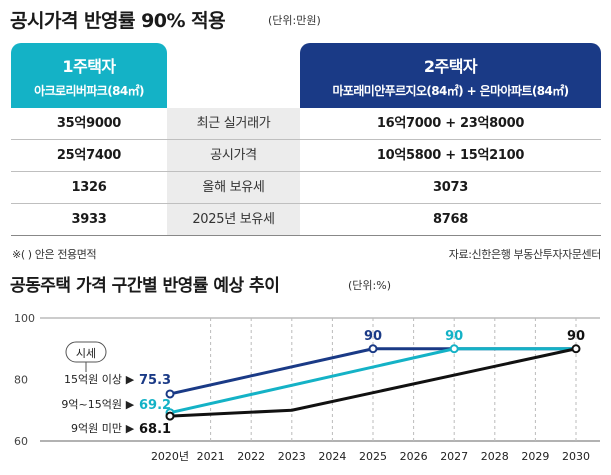  Describe the element at coordinates (450, 155) in the screenshot. I see `cell-right: 10억5800 + 15억2100` at that location.